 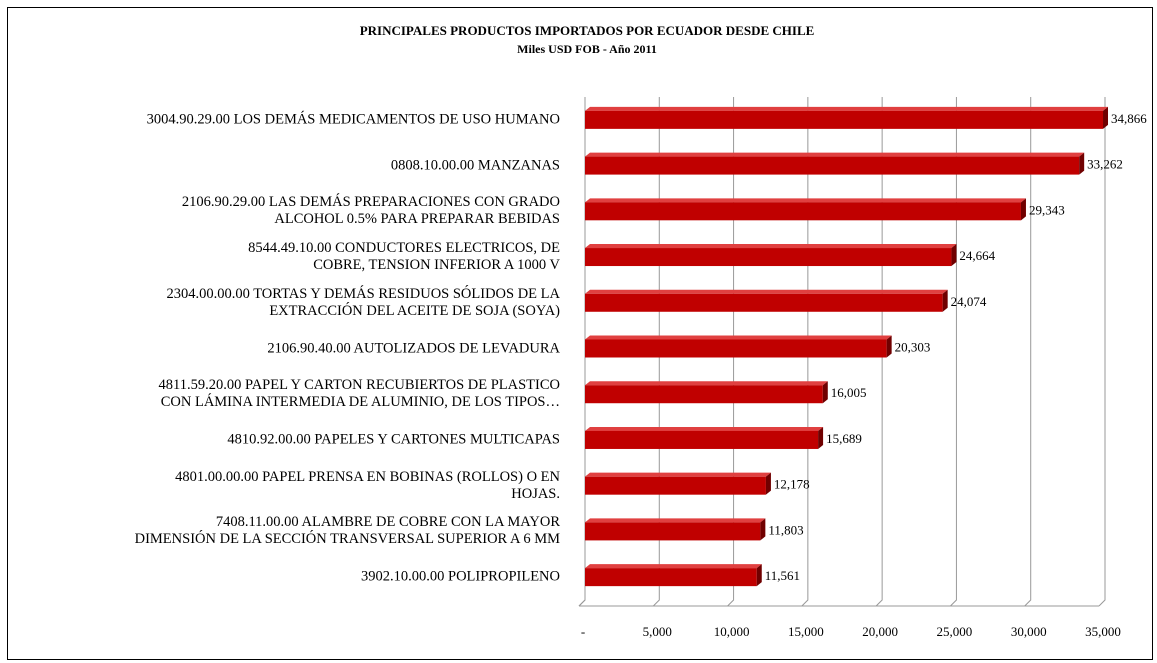 What do you see at coordinates (785, 529) in the screenshot?
I see `value-label: 11,803` at bounding box center [785, 529].